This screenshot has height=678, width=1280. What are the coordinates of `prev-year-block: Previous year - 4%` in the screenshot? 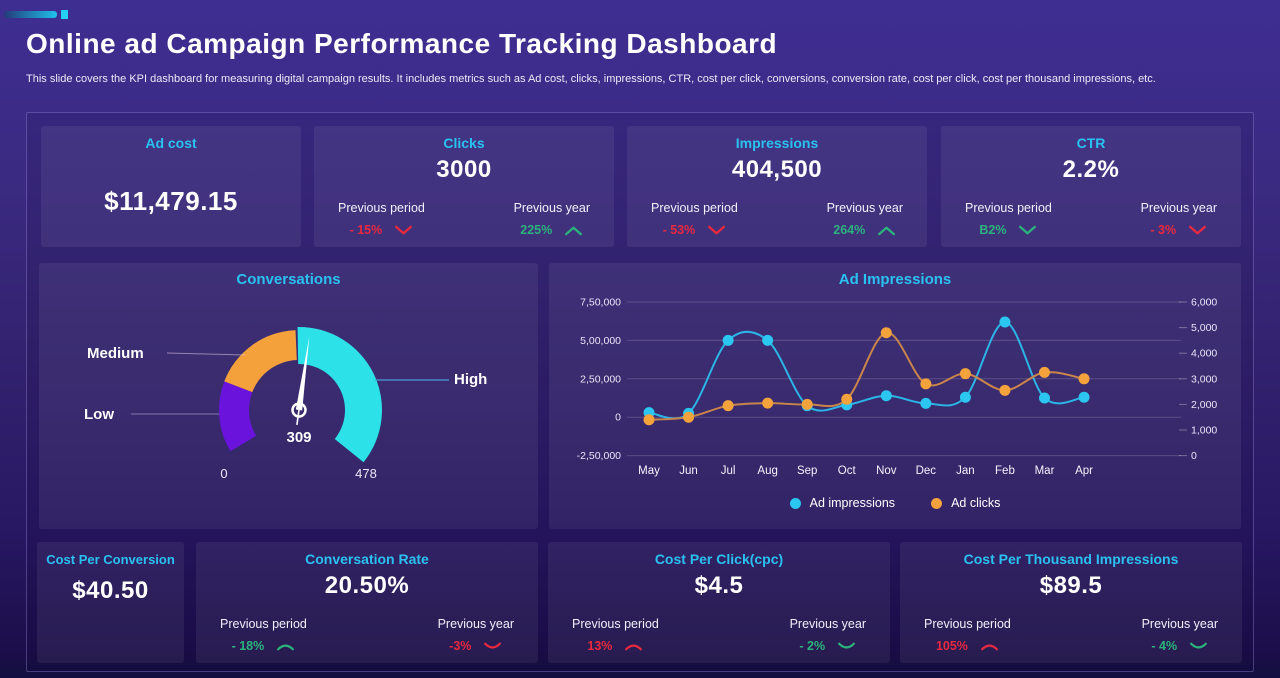 It's located at (1180, 635).